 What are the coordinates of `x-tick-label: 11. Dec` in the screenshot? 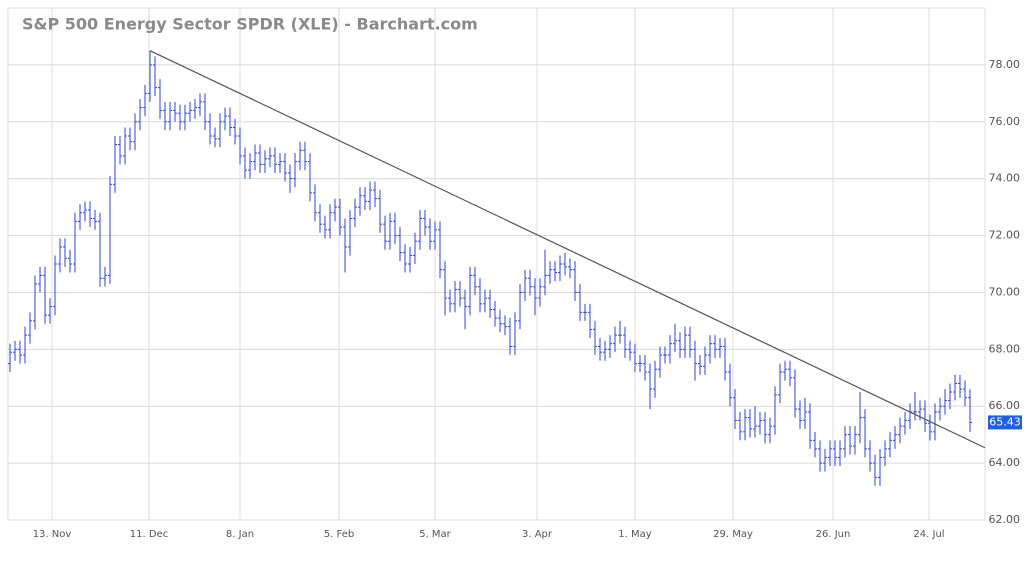 It's located at (149, 534).